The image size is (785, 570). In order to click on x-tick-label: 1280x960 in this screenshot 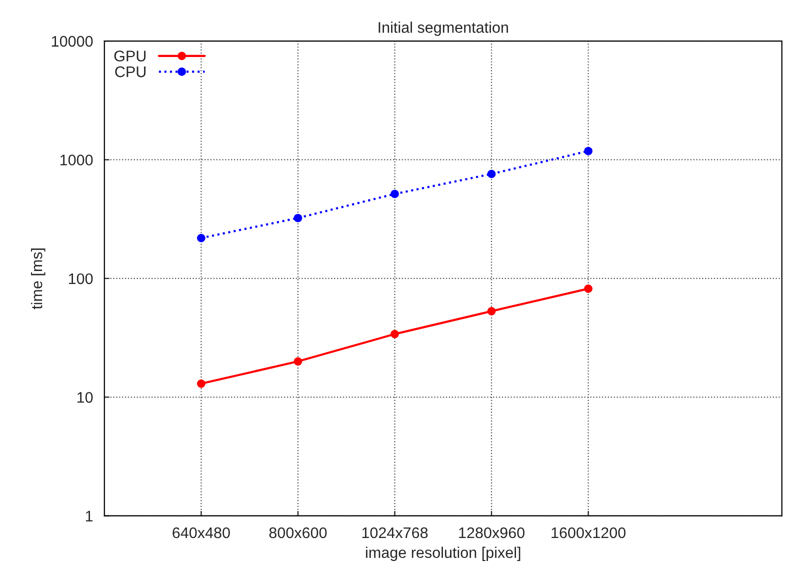, I will do `click(491, 532)`.